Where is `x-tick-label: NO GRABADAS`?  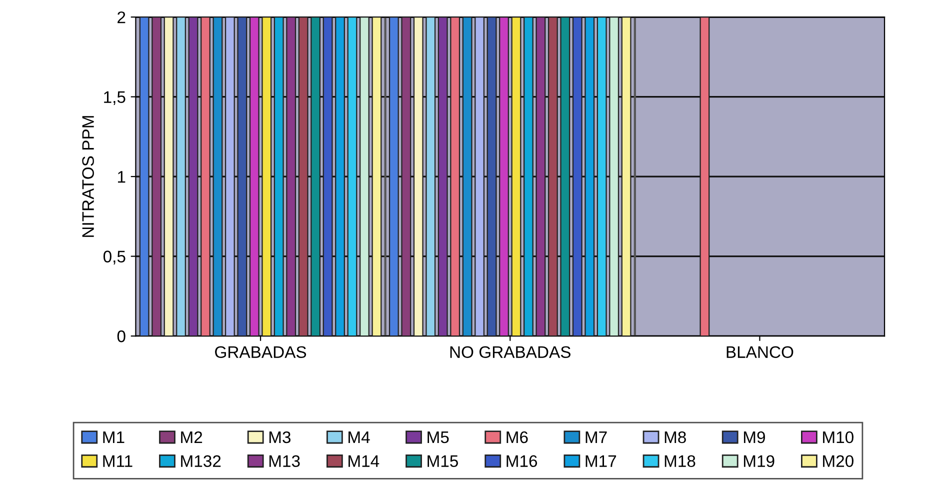
x-tick-label: NO GRABADAS is located at coordinates (510, 352).